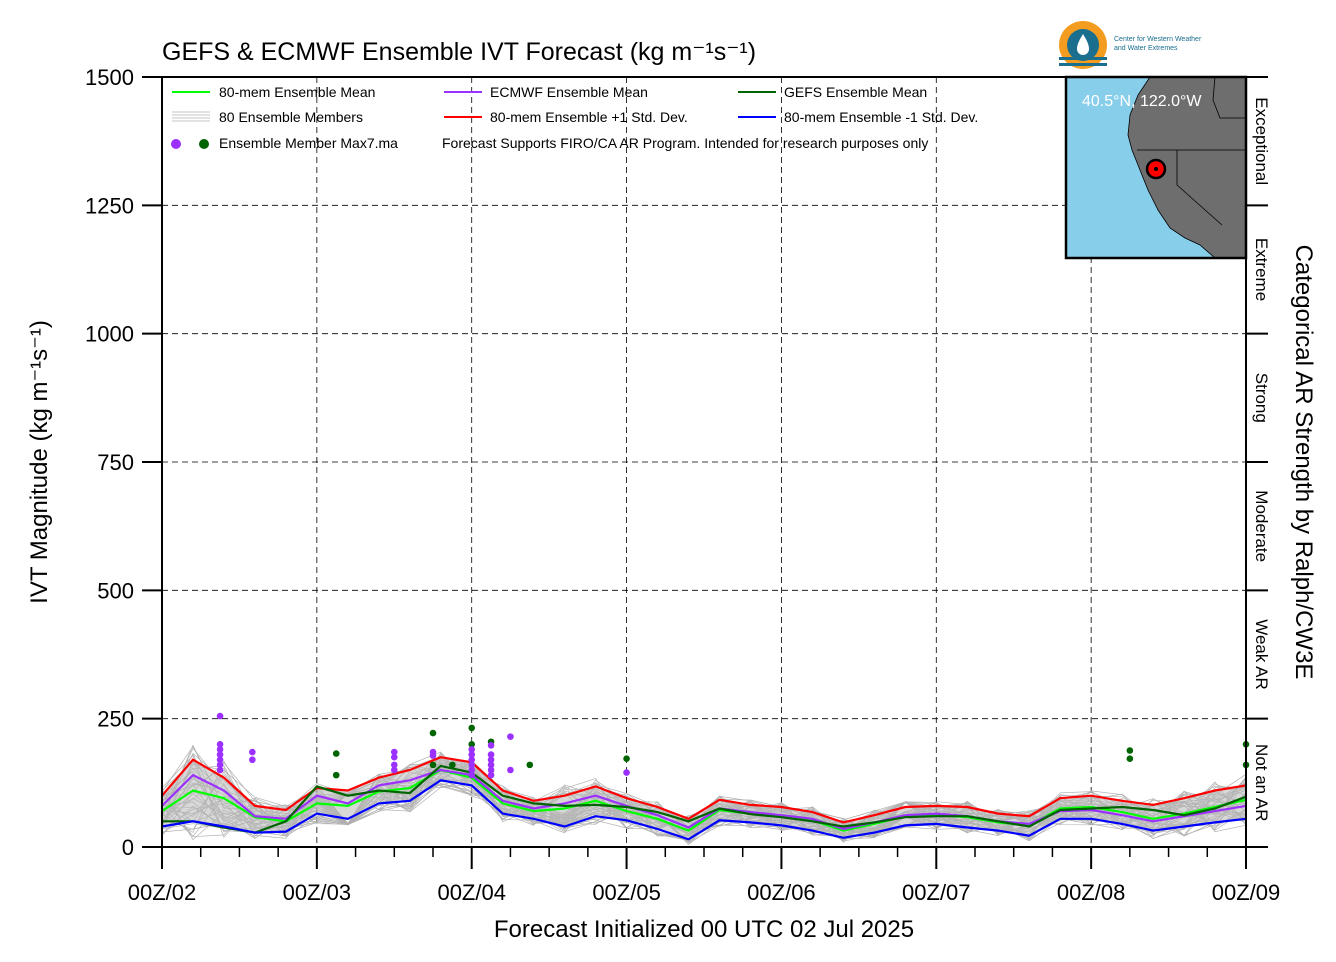  What do you see at coordinates (1261, 269) in the screenshot?
I see `category-label: Extreme` at bounding box center [1261, 269].